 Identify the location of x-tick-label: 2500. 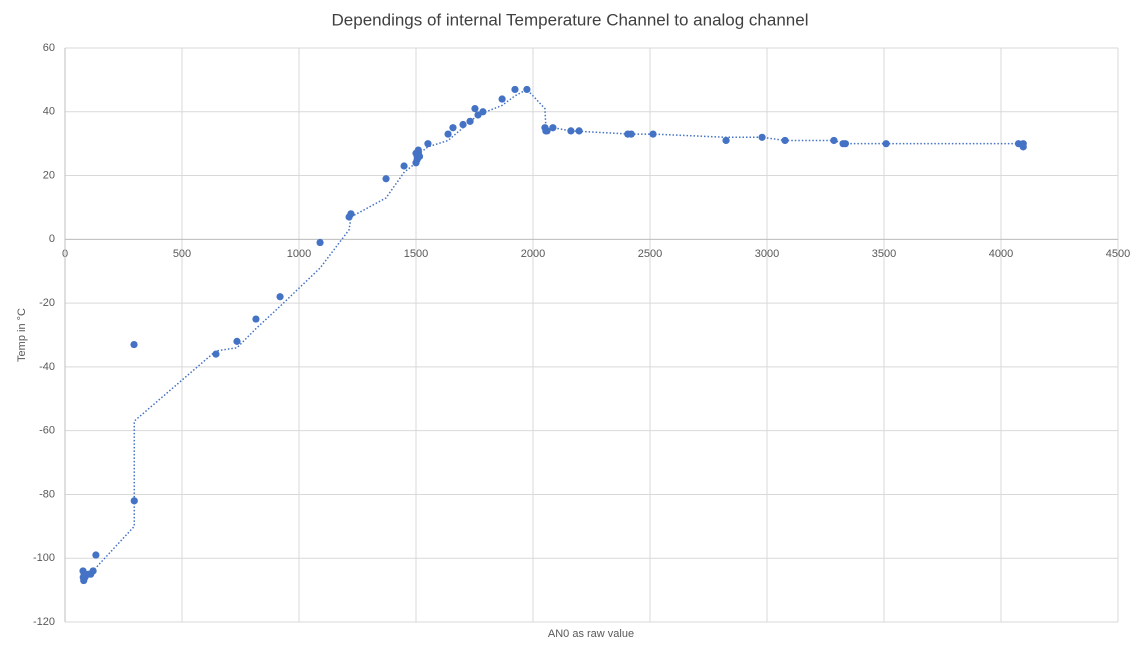
(650, 254).